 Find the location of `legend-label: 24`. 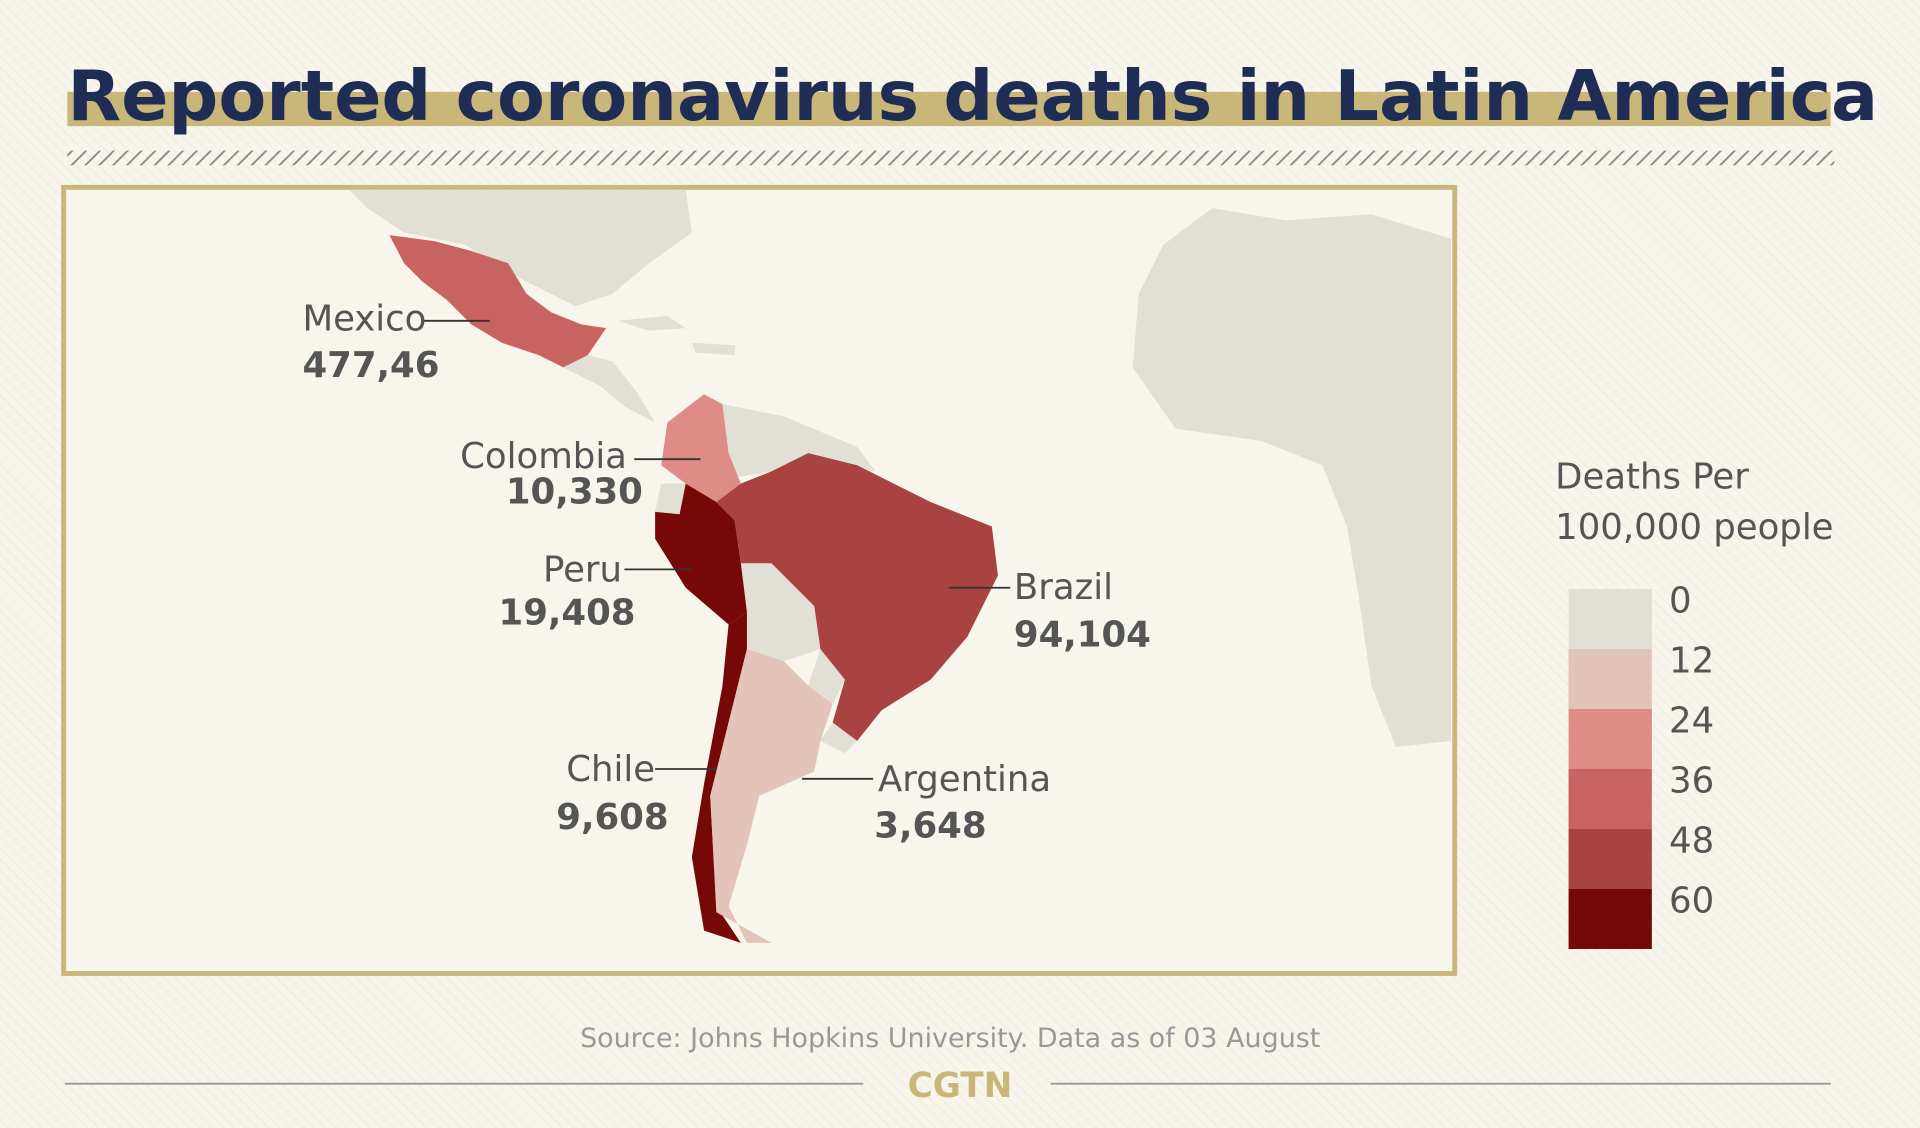

legend-label: 24 is located at coordinates (1691, 720).